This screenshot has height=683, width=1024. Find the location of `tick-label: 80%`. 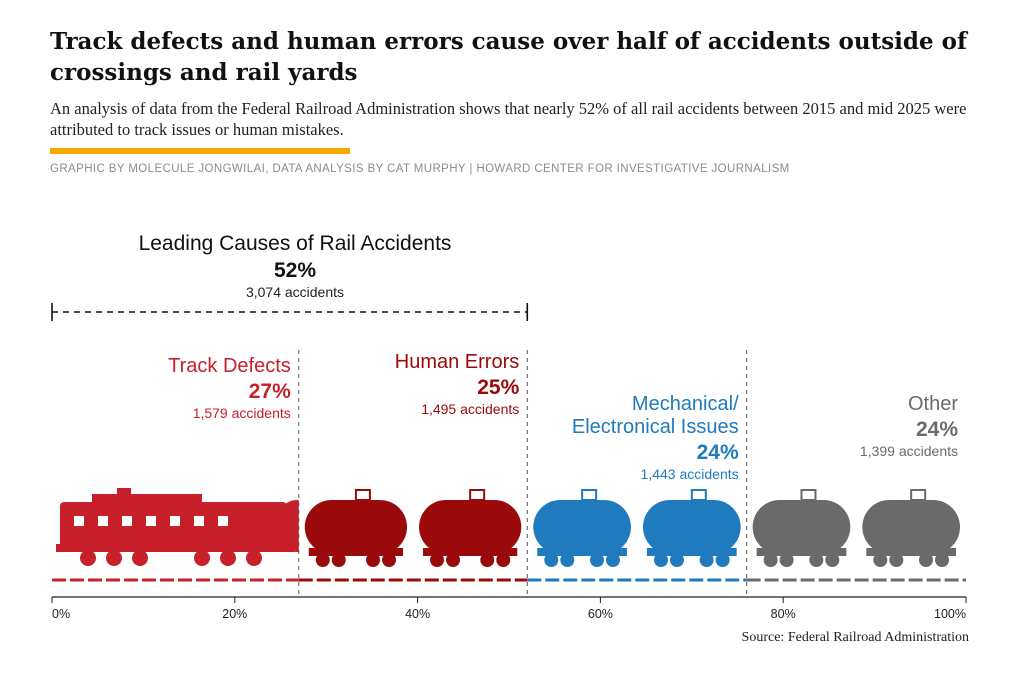

tick-label: 80% is located at coordinates (783, 614).